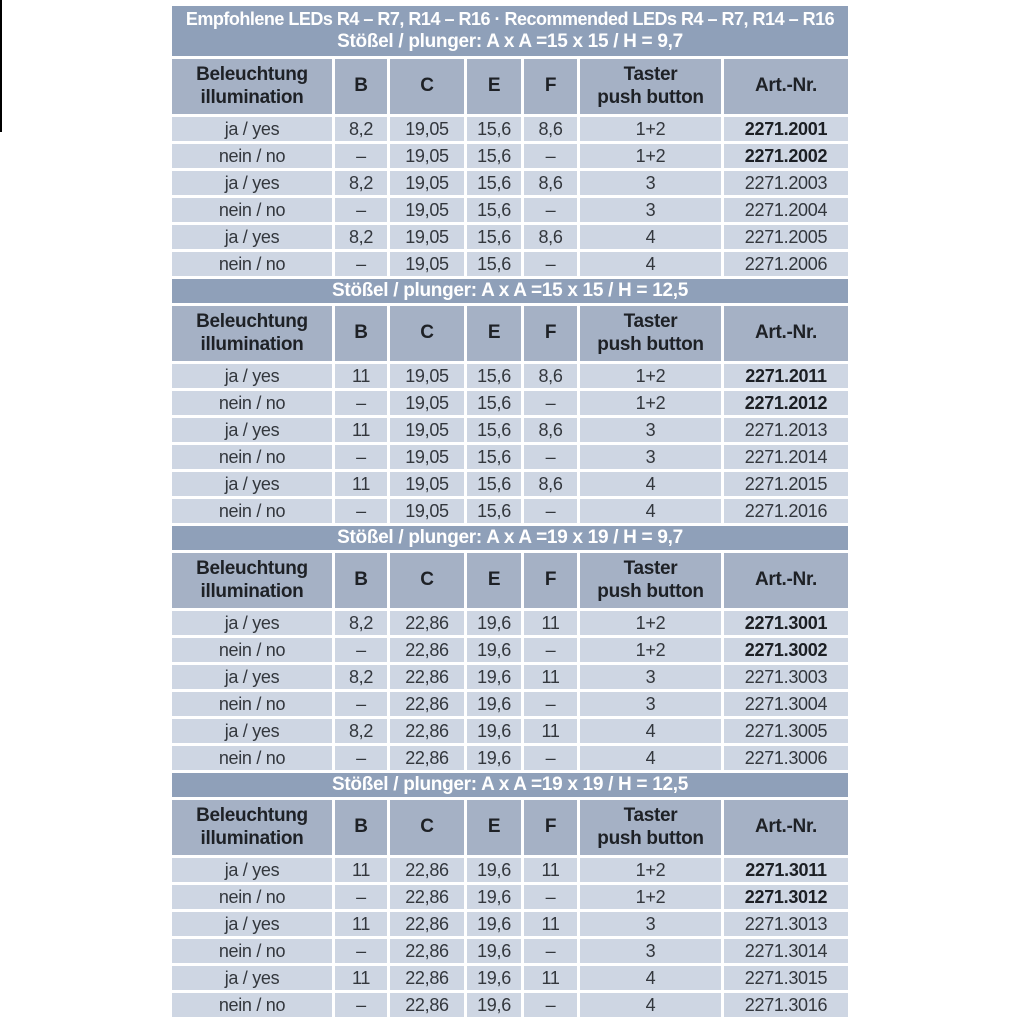  Describe the element at coordinates (786, 264) in the screenshot. I see `cell-art-nr: 2271.2006` at that location.